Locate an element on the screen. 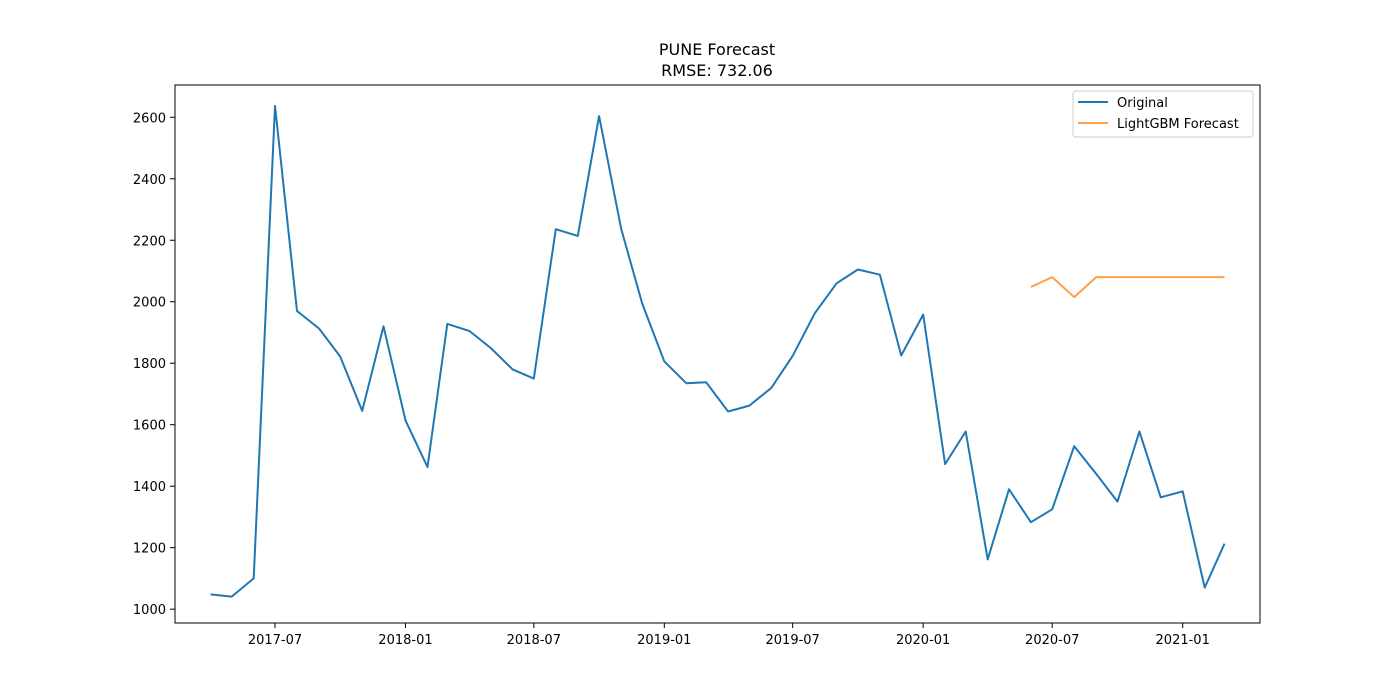 This screenshot has height=700, width=1400. series-line-forecast is located at coordinates (1127, 287).